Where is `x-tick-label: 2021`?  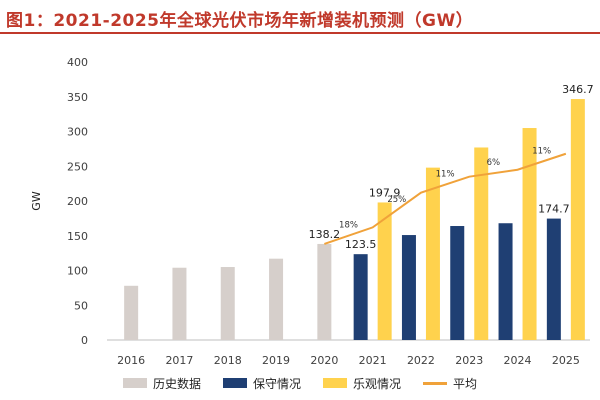
x-tick-label: 2021 is located at coordinates (373, 360).